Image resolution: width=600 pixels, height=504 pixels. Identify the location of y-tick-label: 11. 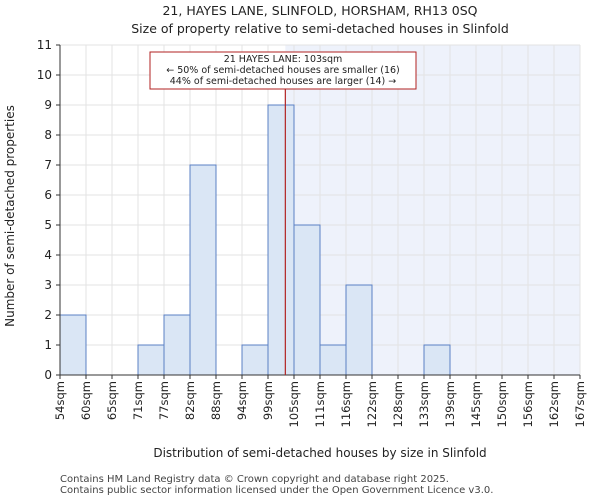
(44, 45).